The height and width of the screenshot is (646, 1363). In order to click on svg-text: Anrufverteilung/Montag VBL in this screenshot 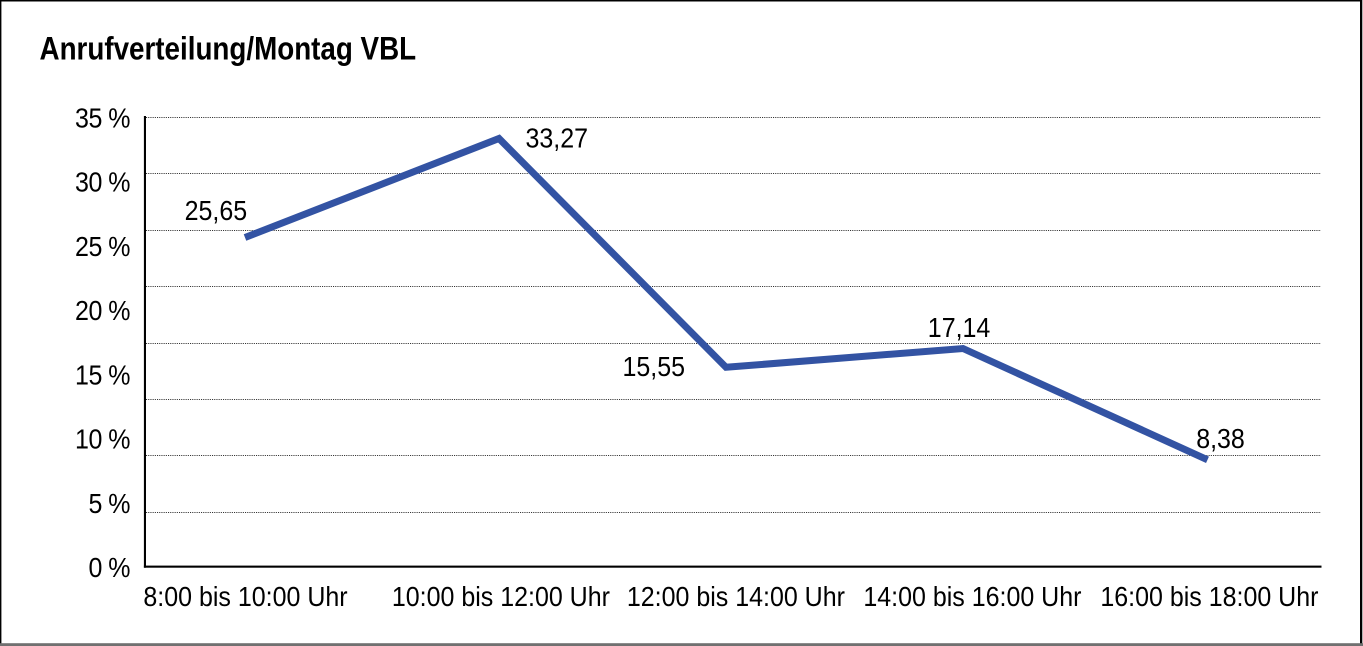, I will do `click(228, 49)`.